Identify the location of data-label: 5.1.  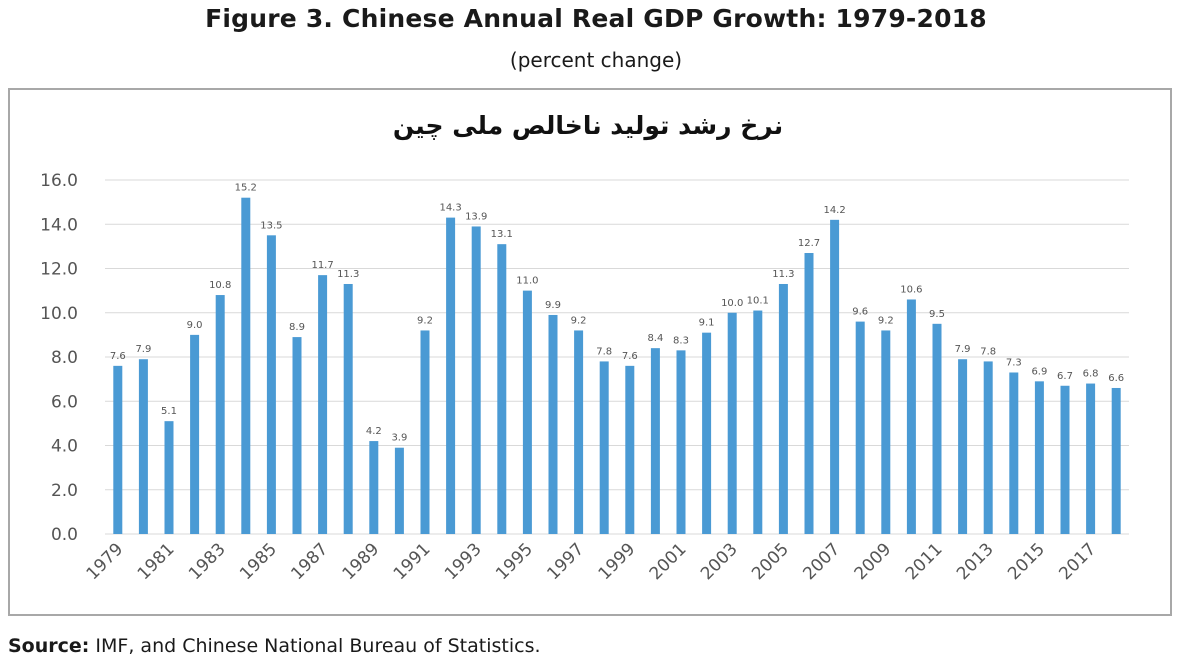
(169, 411).